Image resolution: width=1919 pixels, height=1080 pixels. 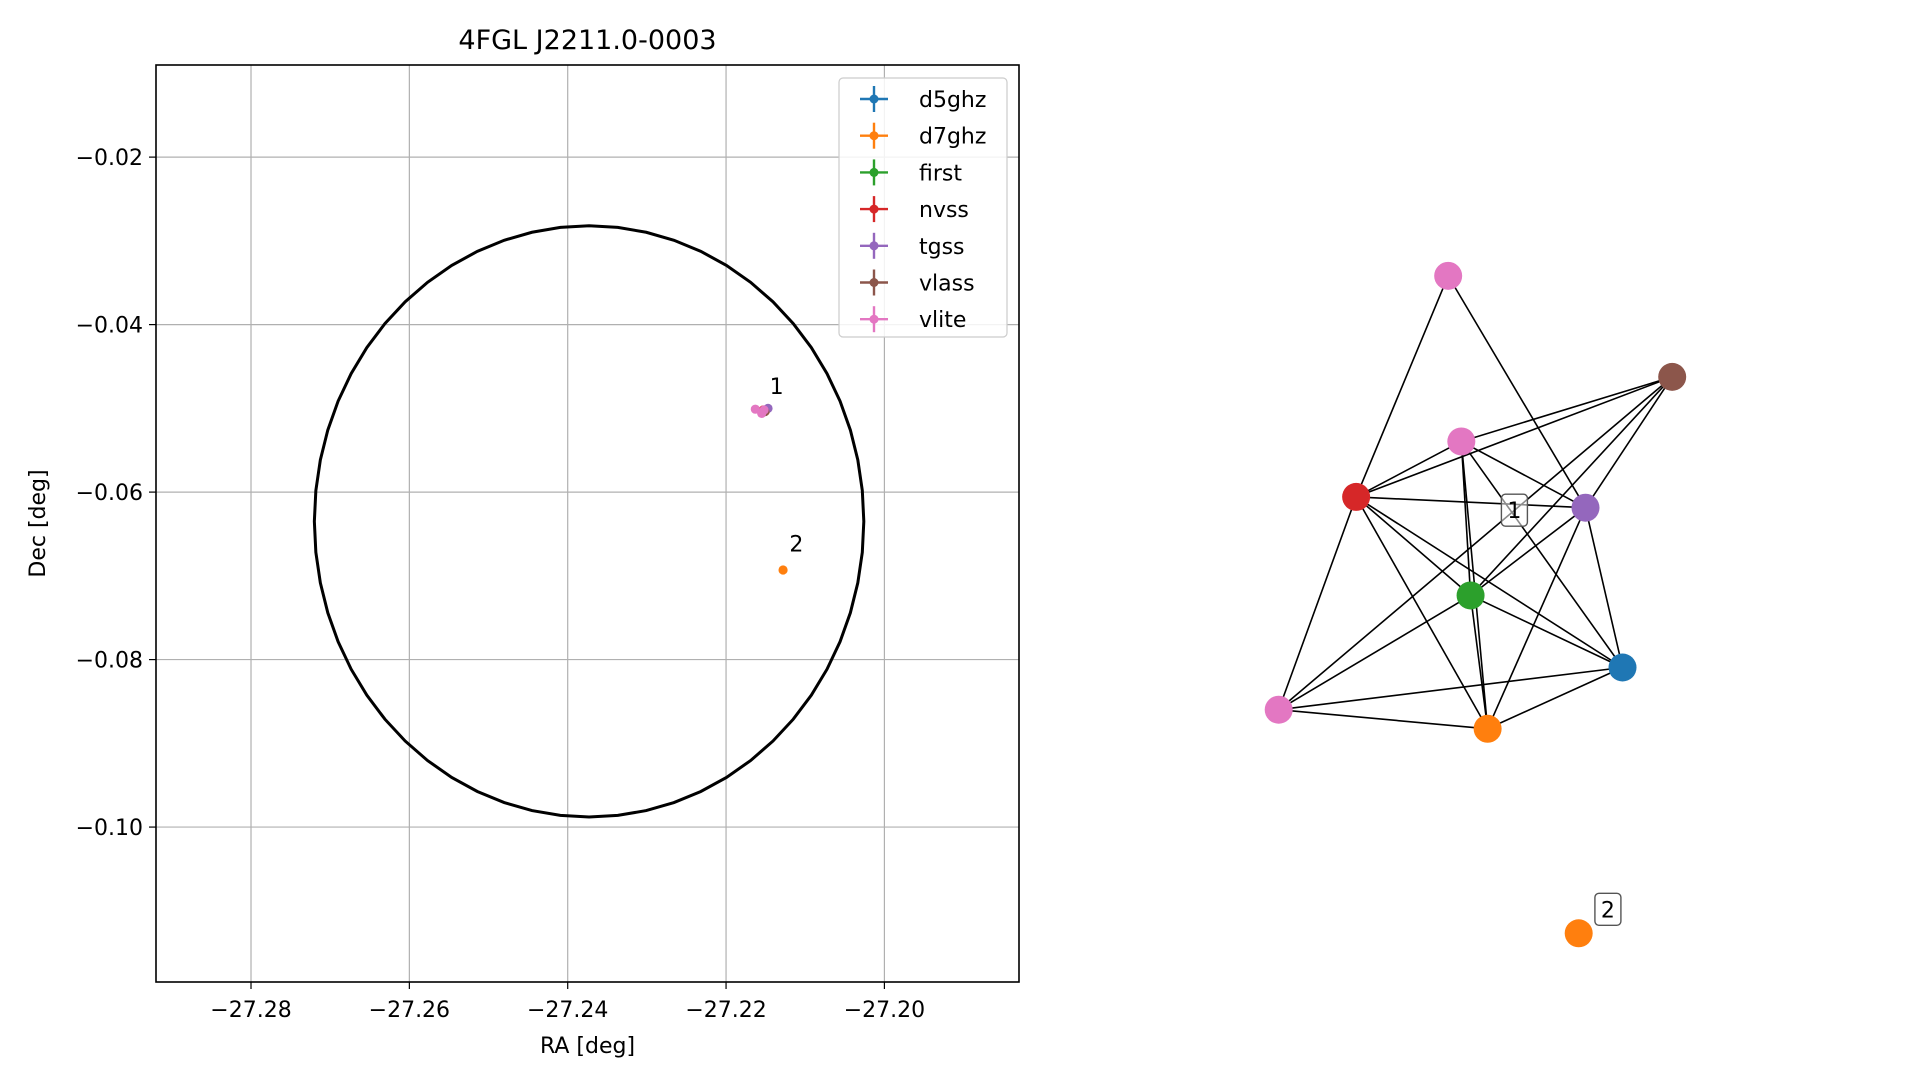 I want to click on network-label: 2, so click(x=1608, y=909).